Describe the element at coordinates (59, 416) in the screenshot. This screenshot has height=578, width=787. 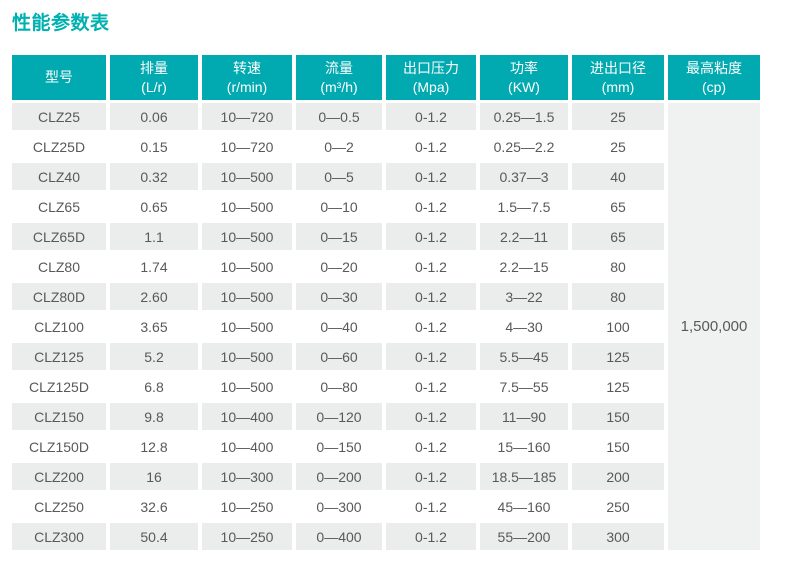
I see `model-cell: CLZ150` at that location.